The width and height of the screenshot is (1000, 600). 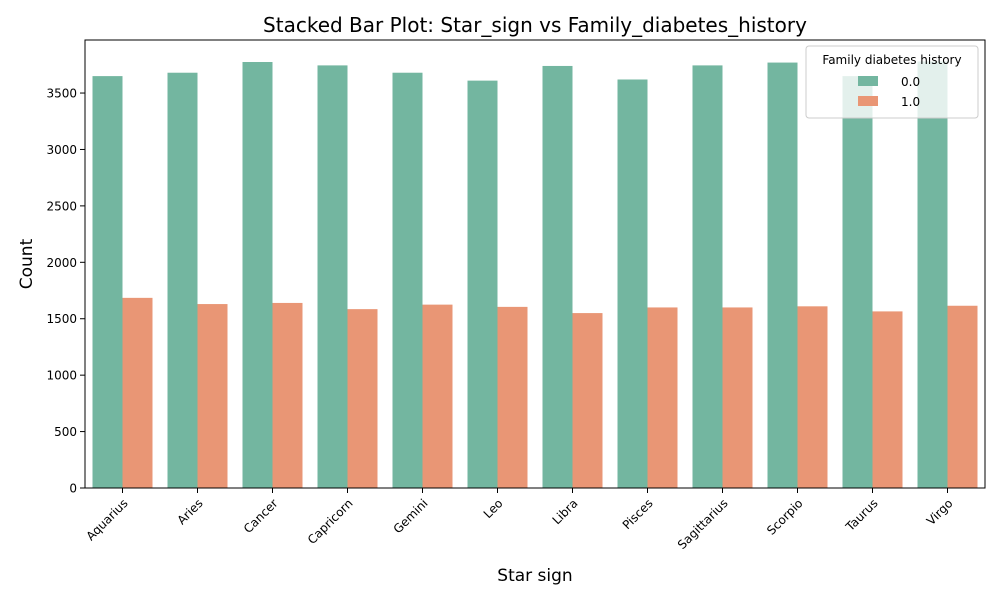 What do you see at coordinates (65, 291) in the screenshot?
I see `y-axis: 0 500 1000 1500 2000 2500 3000 3500` at bounding box center [65, 291].